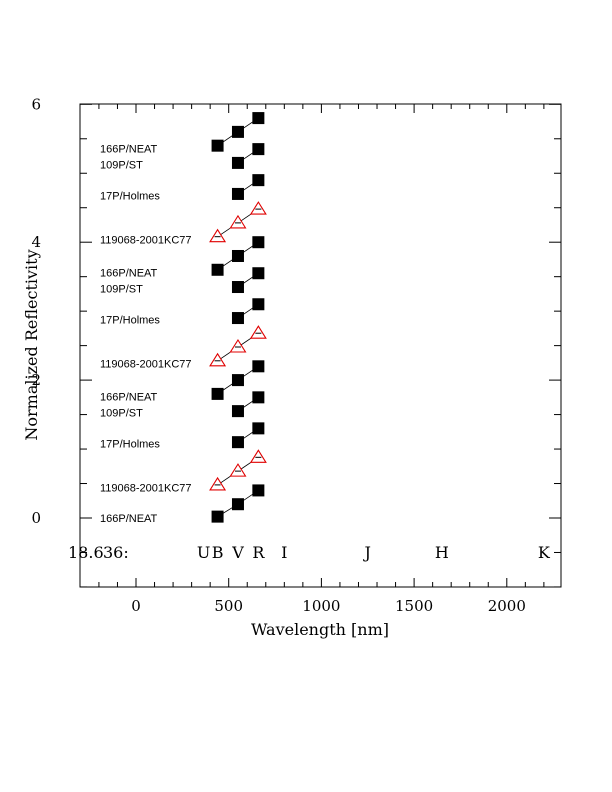  Describe the element at coordinates (116, 552) in the screenshot. I see `header-text-item: 36:` at that location.